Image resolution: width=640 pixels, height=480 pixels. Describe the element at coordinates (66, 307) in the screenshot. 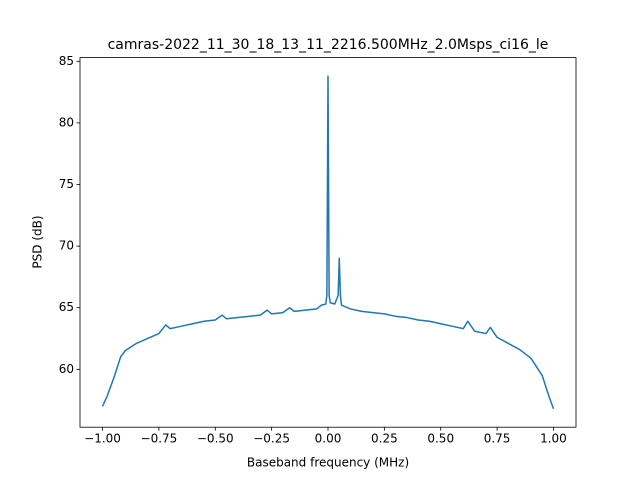

I see `y-tick-label: 65` at that location.